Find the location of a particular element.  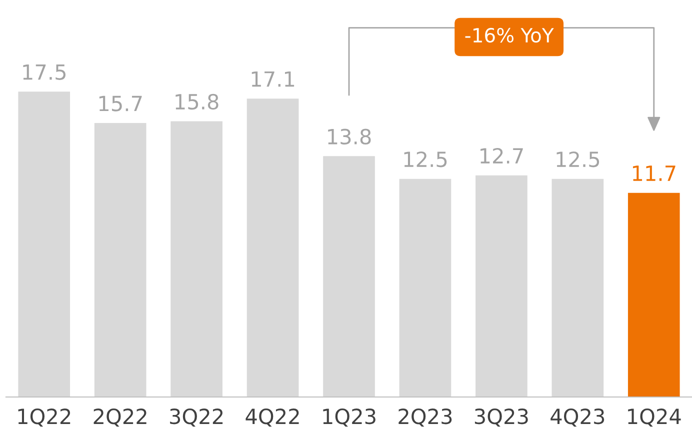

data-label: 11.7 is located at coordinates (654, 173).